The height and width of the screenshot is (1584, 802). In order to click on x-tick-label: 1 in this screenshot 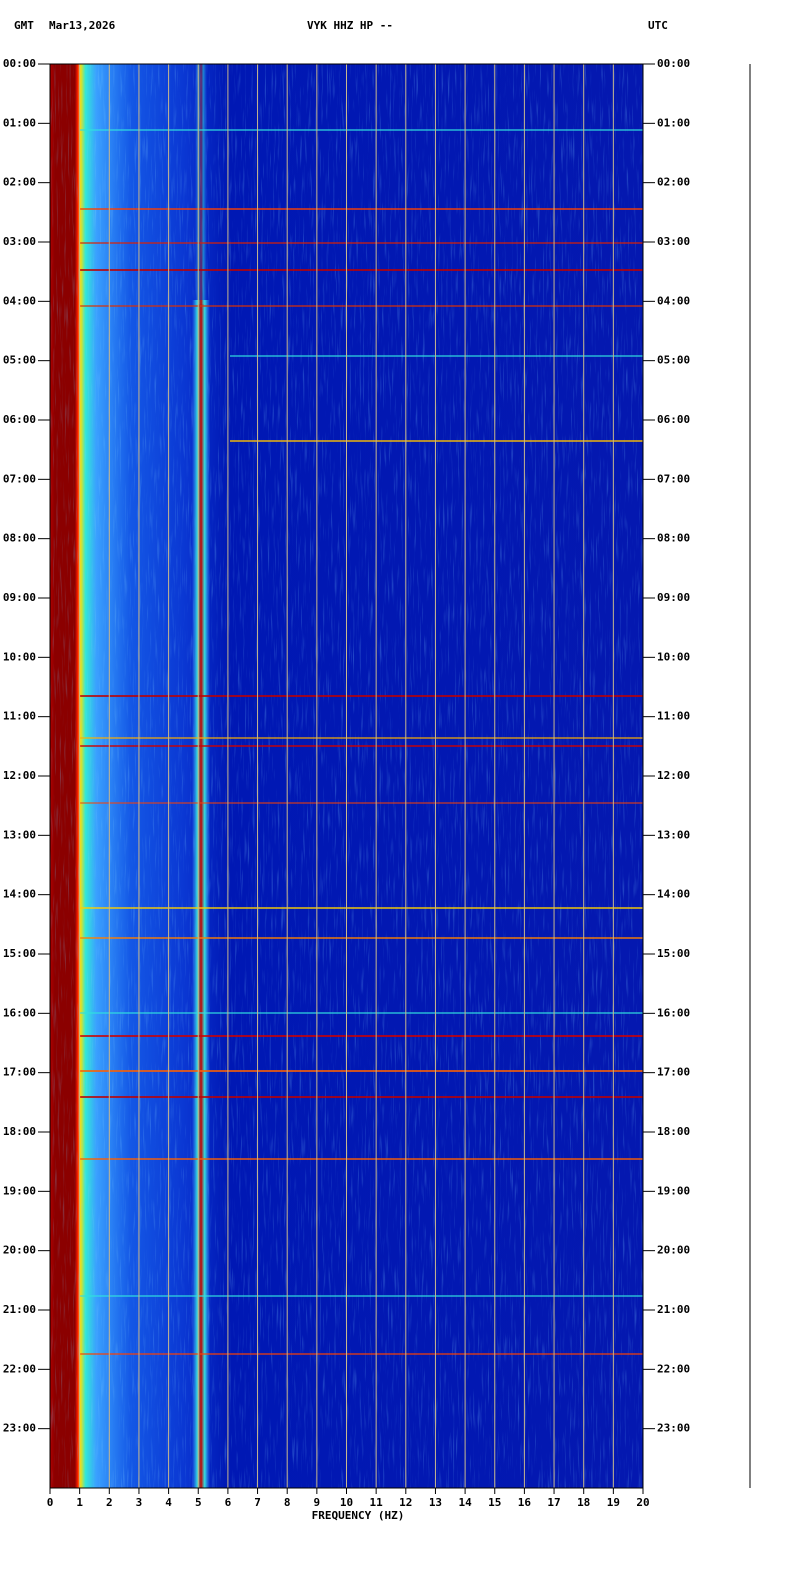, I will do `click(79, 1502)`.